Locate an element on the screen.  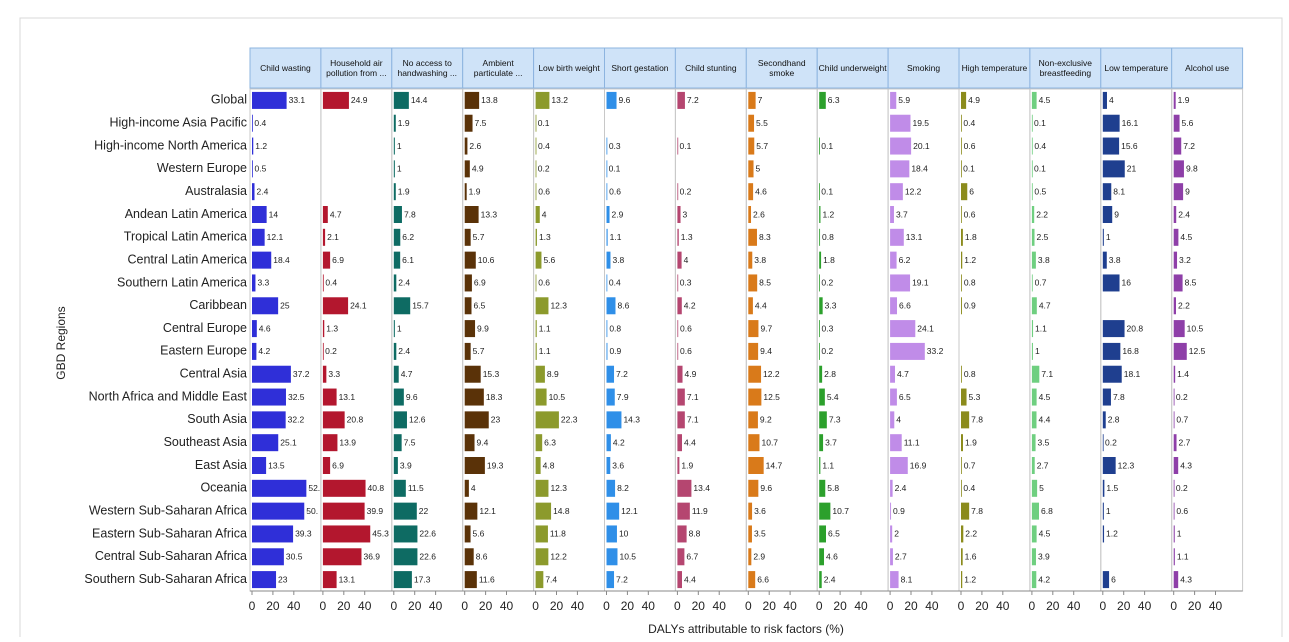
value-label: 2.8 is located at coordinates (1114, 420).